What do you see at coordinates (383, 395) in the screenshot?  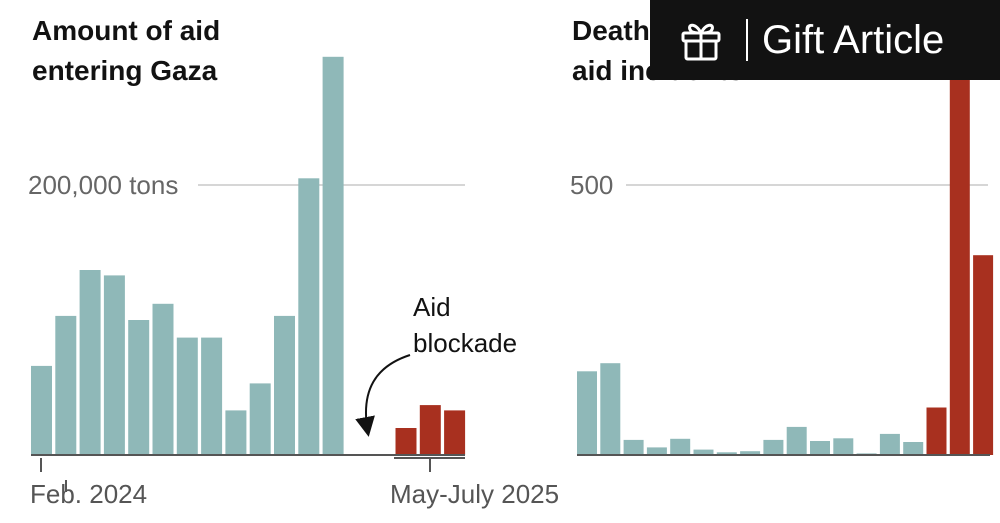 I see `annotation-arrow` at bounding box center [383, 395].